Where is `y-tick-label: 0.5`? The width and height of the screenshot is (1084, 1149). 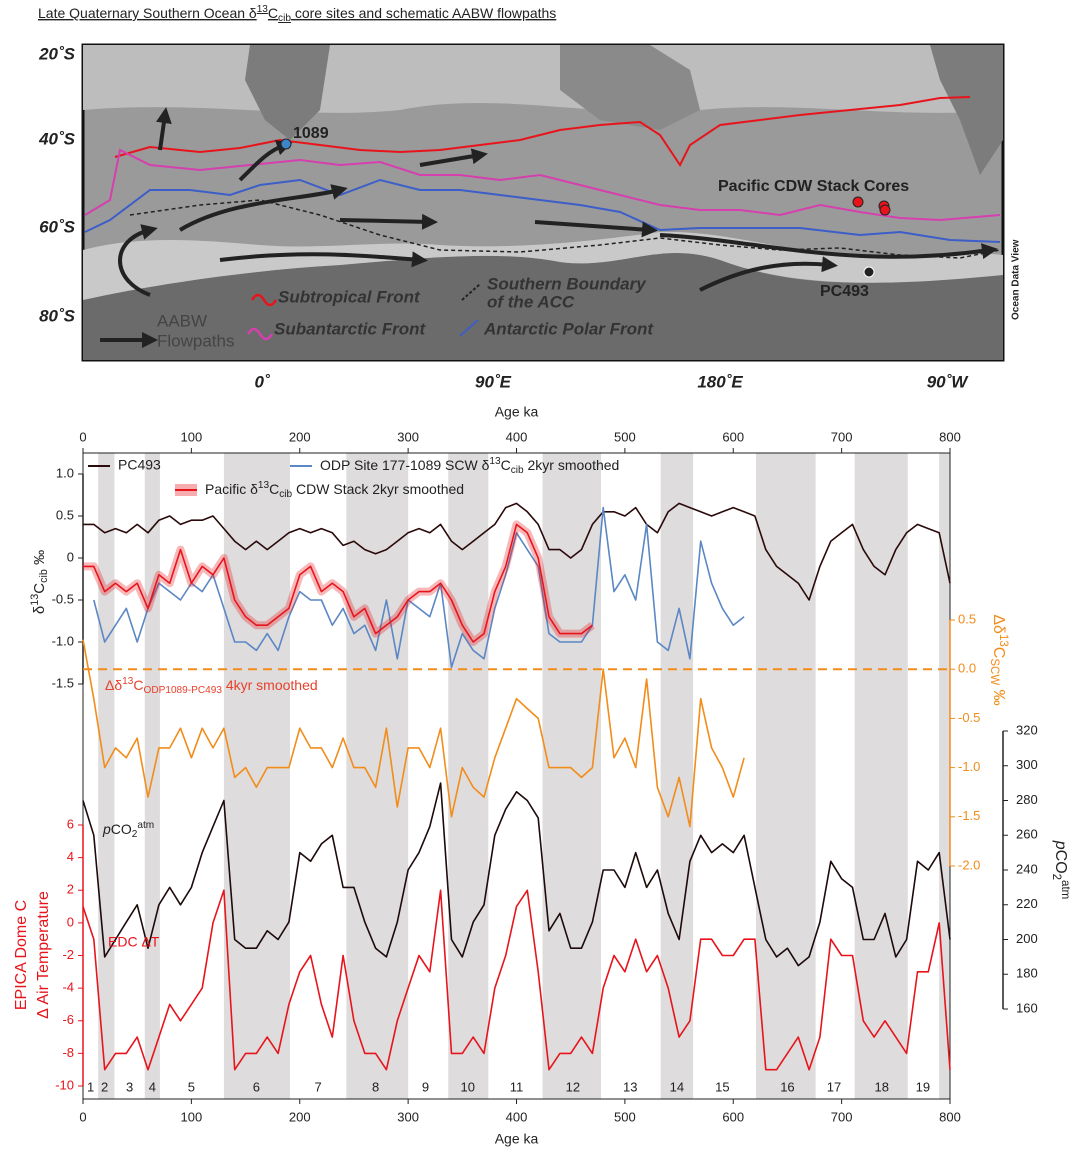 y-tick-label: 0.5 is located at coordinates (967, 618).